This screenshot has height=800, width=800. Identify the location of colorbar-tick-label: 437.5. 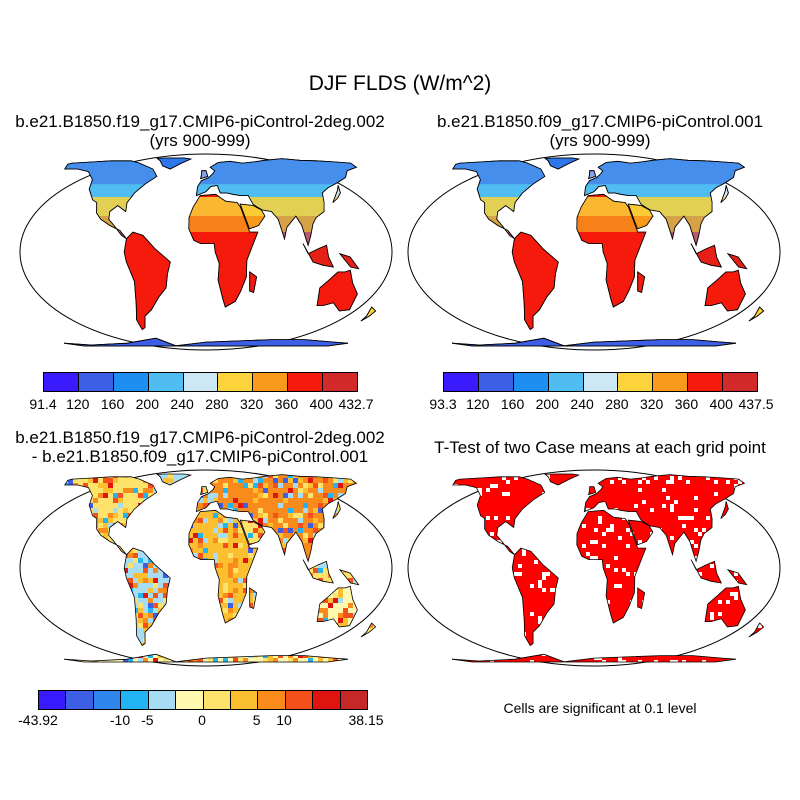
(756, 404).